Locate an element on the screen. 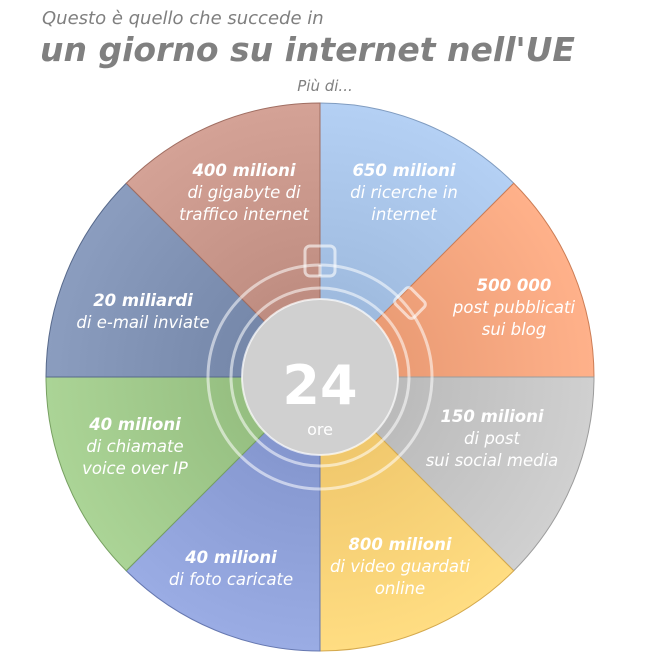  stopwatch-inner-ring is located at coordinates (320, 377).